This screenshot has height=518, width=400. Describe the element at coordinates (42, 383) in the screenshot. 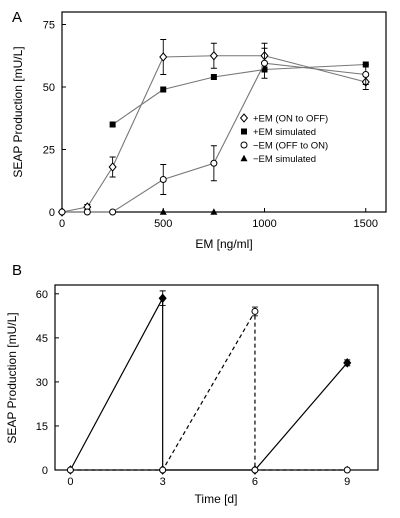

I see `panel-b-y-tick-label: 30` at that location.